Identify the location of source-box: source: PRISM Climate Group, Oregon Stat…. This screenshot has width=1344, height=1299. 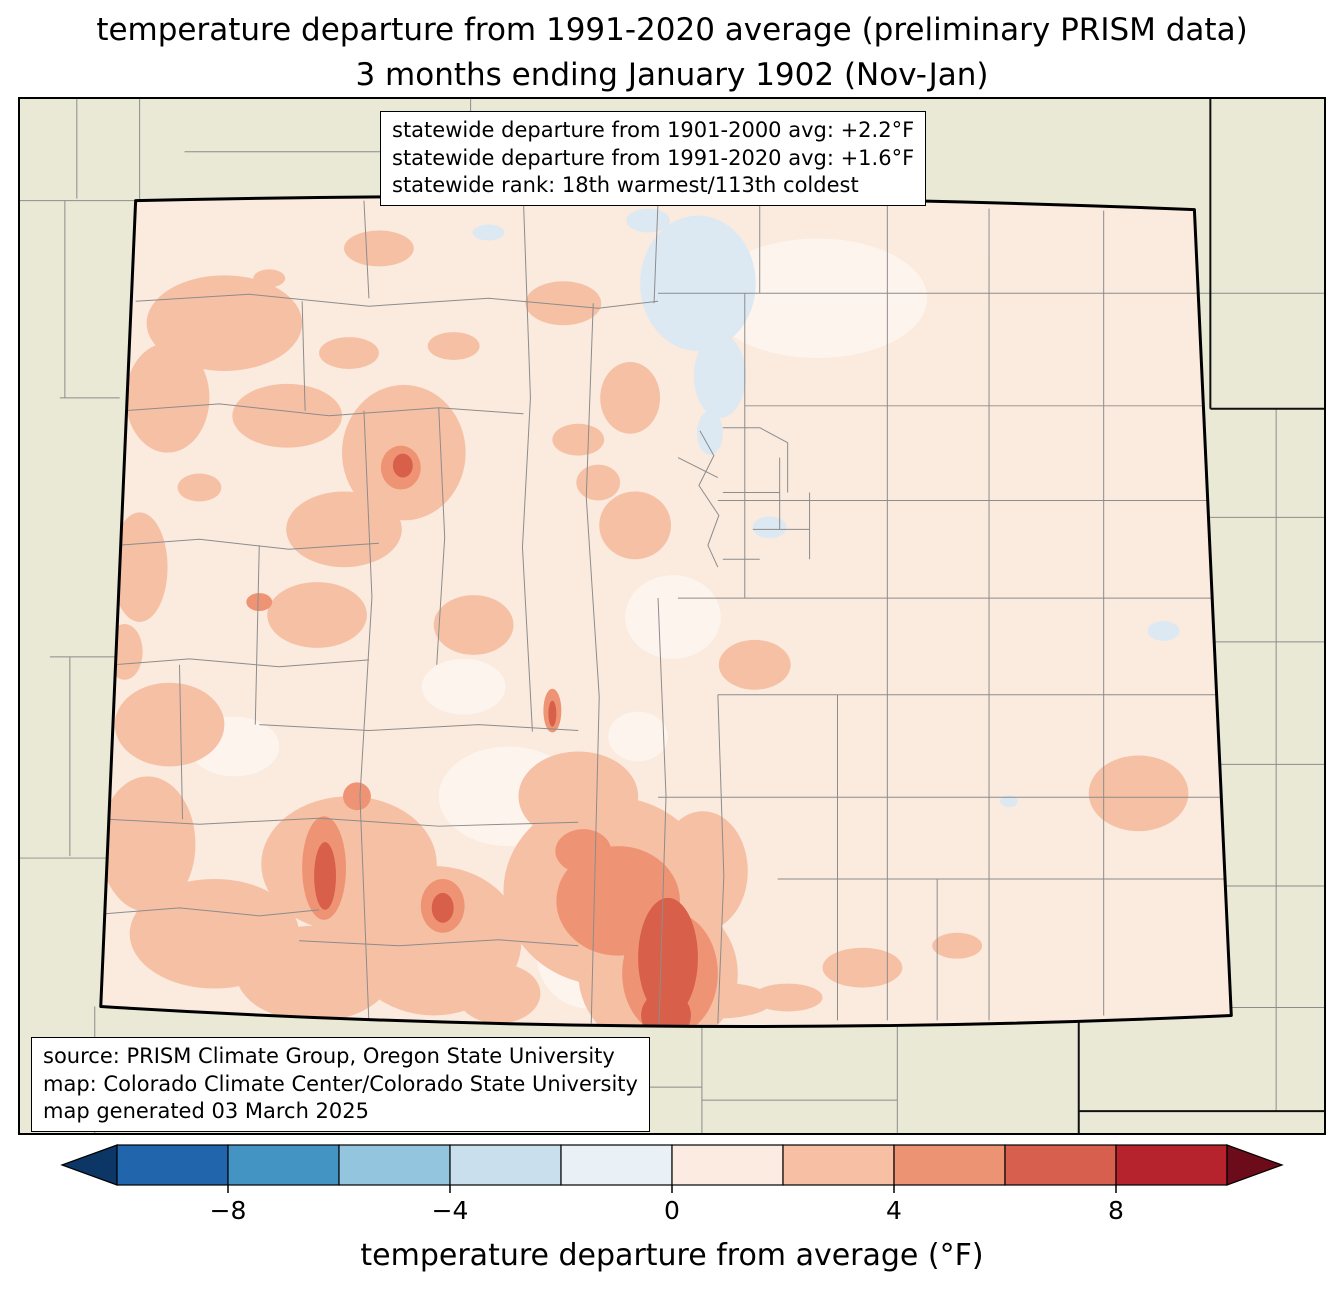
(340, 1085).